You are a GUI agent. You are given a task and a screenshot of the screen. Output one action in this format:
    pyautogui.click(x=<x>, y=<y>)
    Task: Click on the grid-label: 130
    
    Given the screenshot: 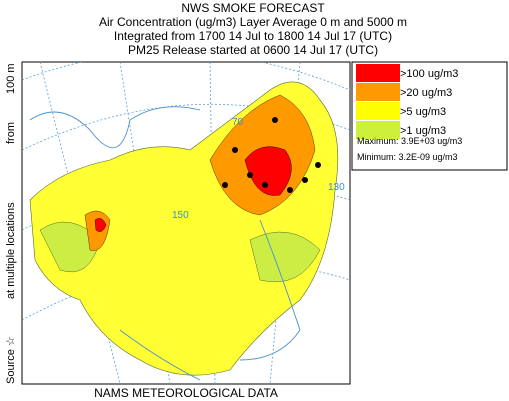 What is the action you would take?
    pyautogui.click(x=336, y=187)
    